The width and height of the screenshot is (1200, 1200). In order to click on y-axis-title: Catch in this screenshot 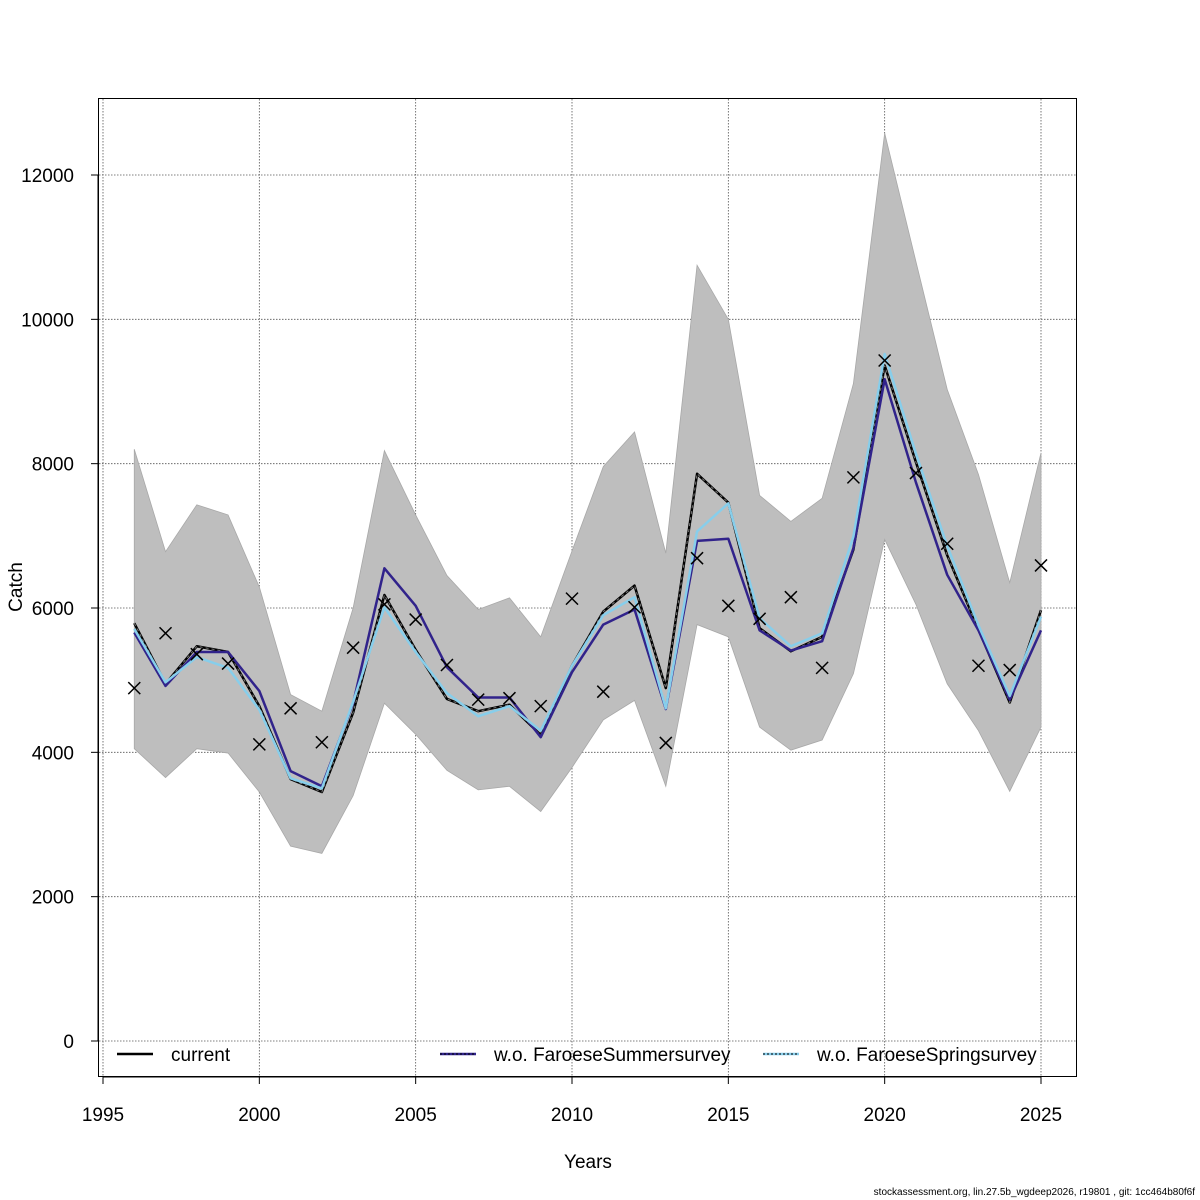, I will do `click(16, 587)`.